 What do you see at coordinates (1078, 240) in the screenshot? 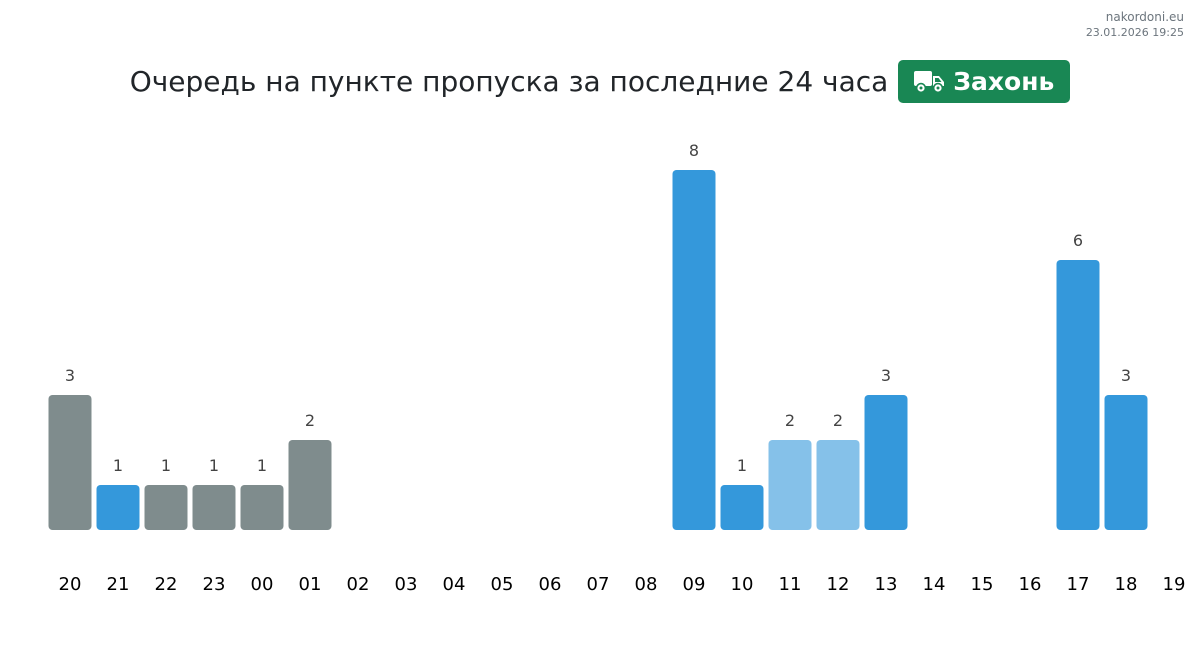
I see `bar-value-label: 6` at bounding box center [1078, 240].